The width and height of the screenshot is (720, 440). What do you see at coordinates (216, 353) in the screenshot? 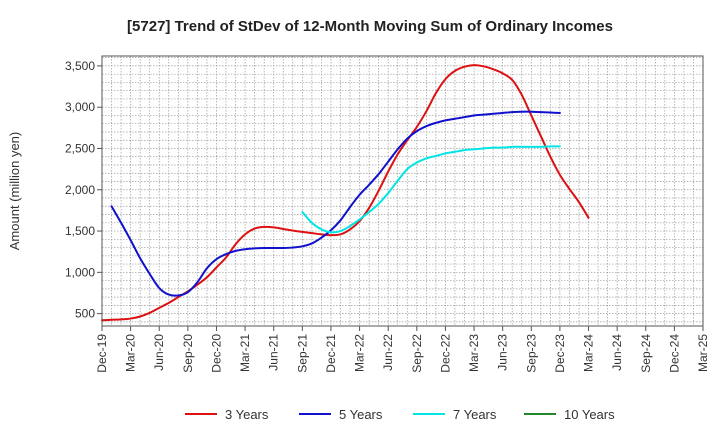
I see `x-tick-label: Dec-20` at bounding box center [216, 353].